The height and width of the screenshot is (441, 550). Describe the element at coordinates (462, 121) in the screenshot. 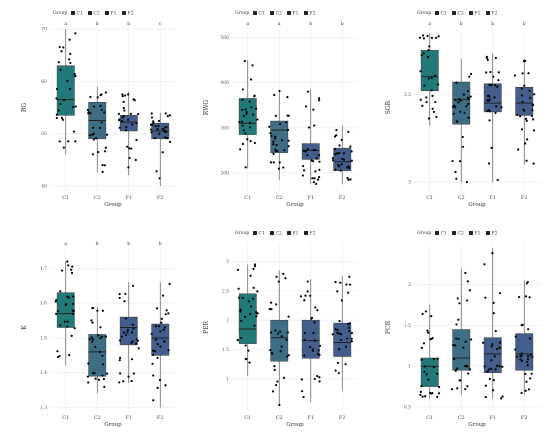

I see `box-c2` at that location.